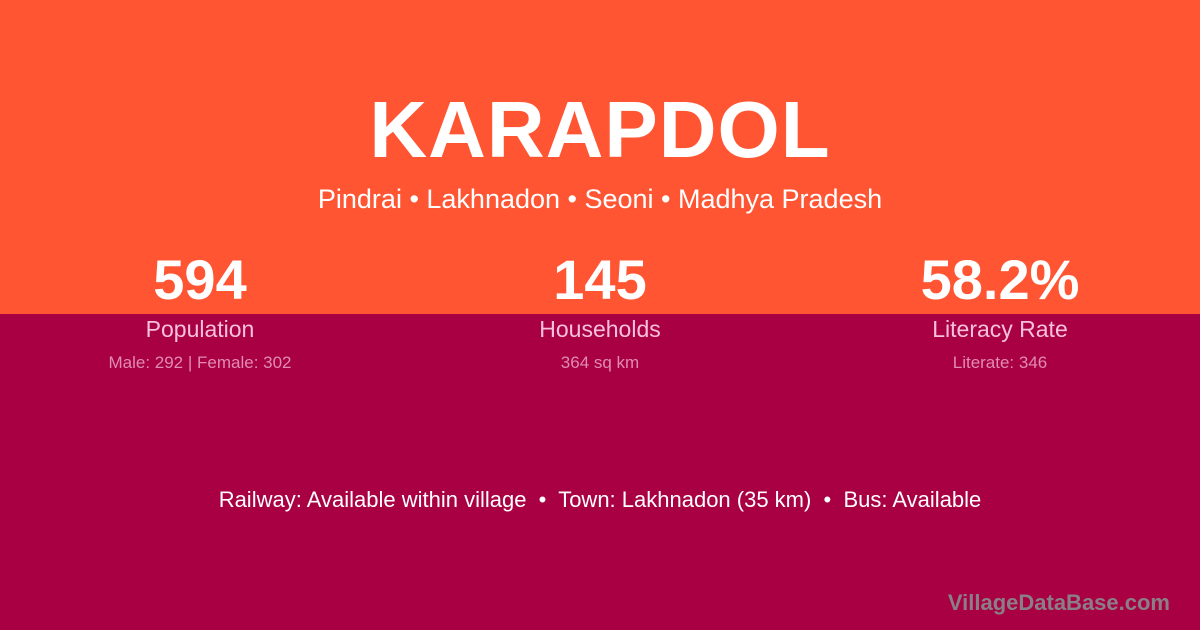 The width and height of the screenshot is (1200, 630). What do you see at coordinates (200, 362) in the screenshot?
I see `stat-detail: Male: 292 | Female: 302` at bounding box center [200, 362].